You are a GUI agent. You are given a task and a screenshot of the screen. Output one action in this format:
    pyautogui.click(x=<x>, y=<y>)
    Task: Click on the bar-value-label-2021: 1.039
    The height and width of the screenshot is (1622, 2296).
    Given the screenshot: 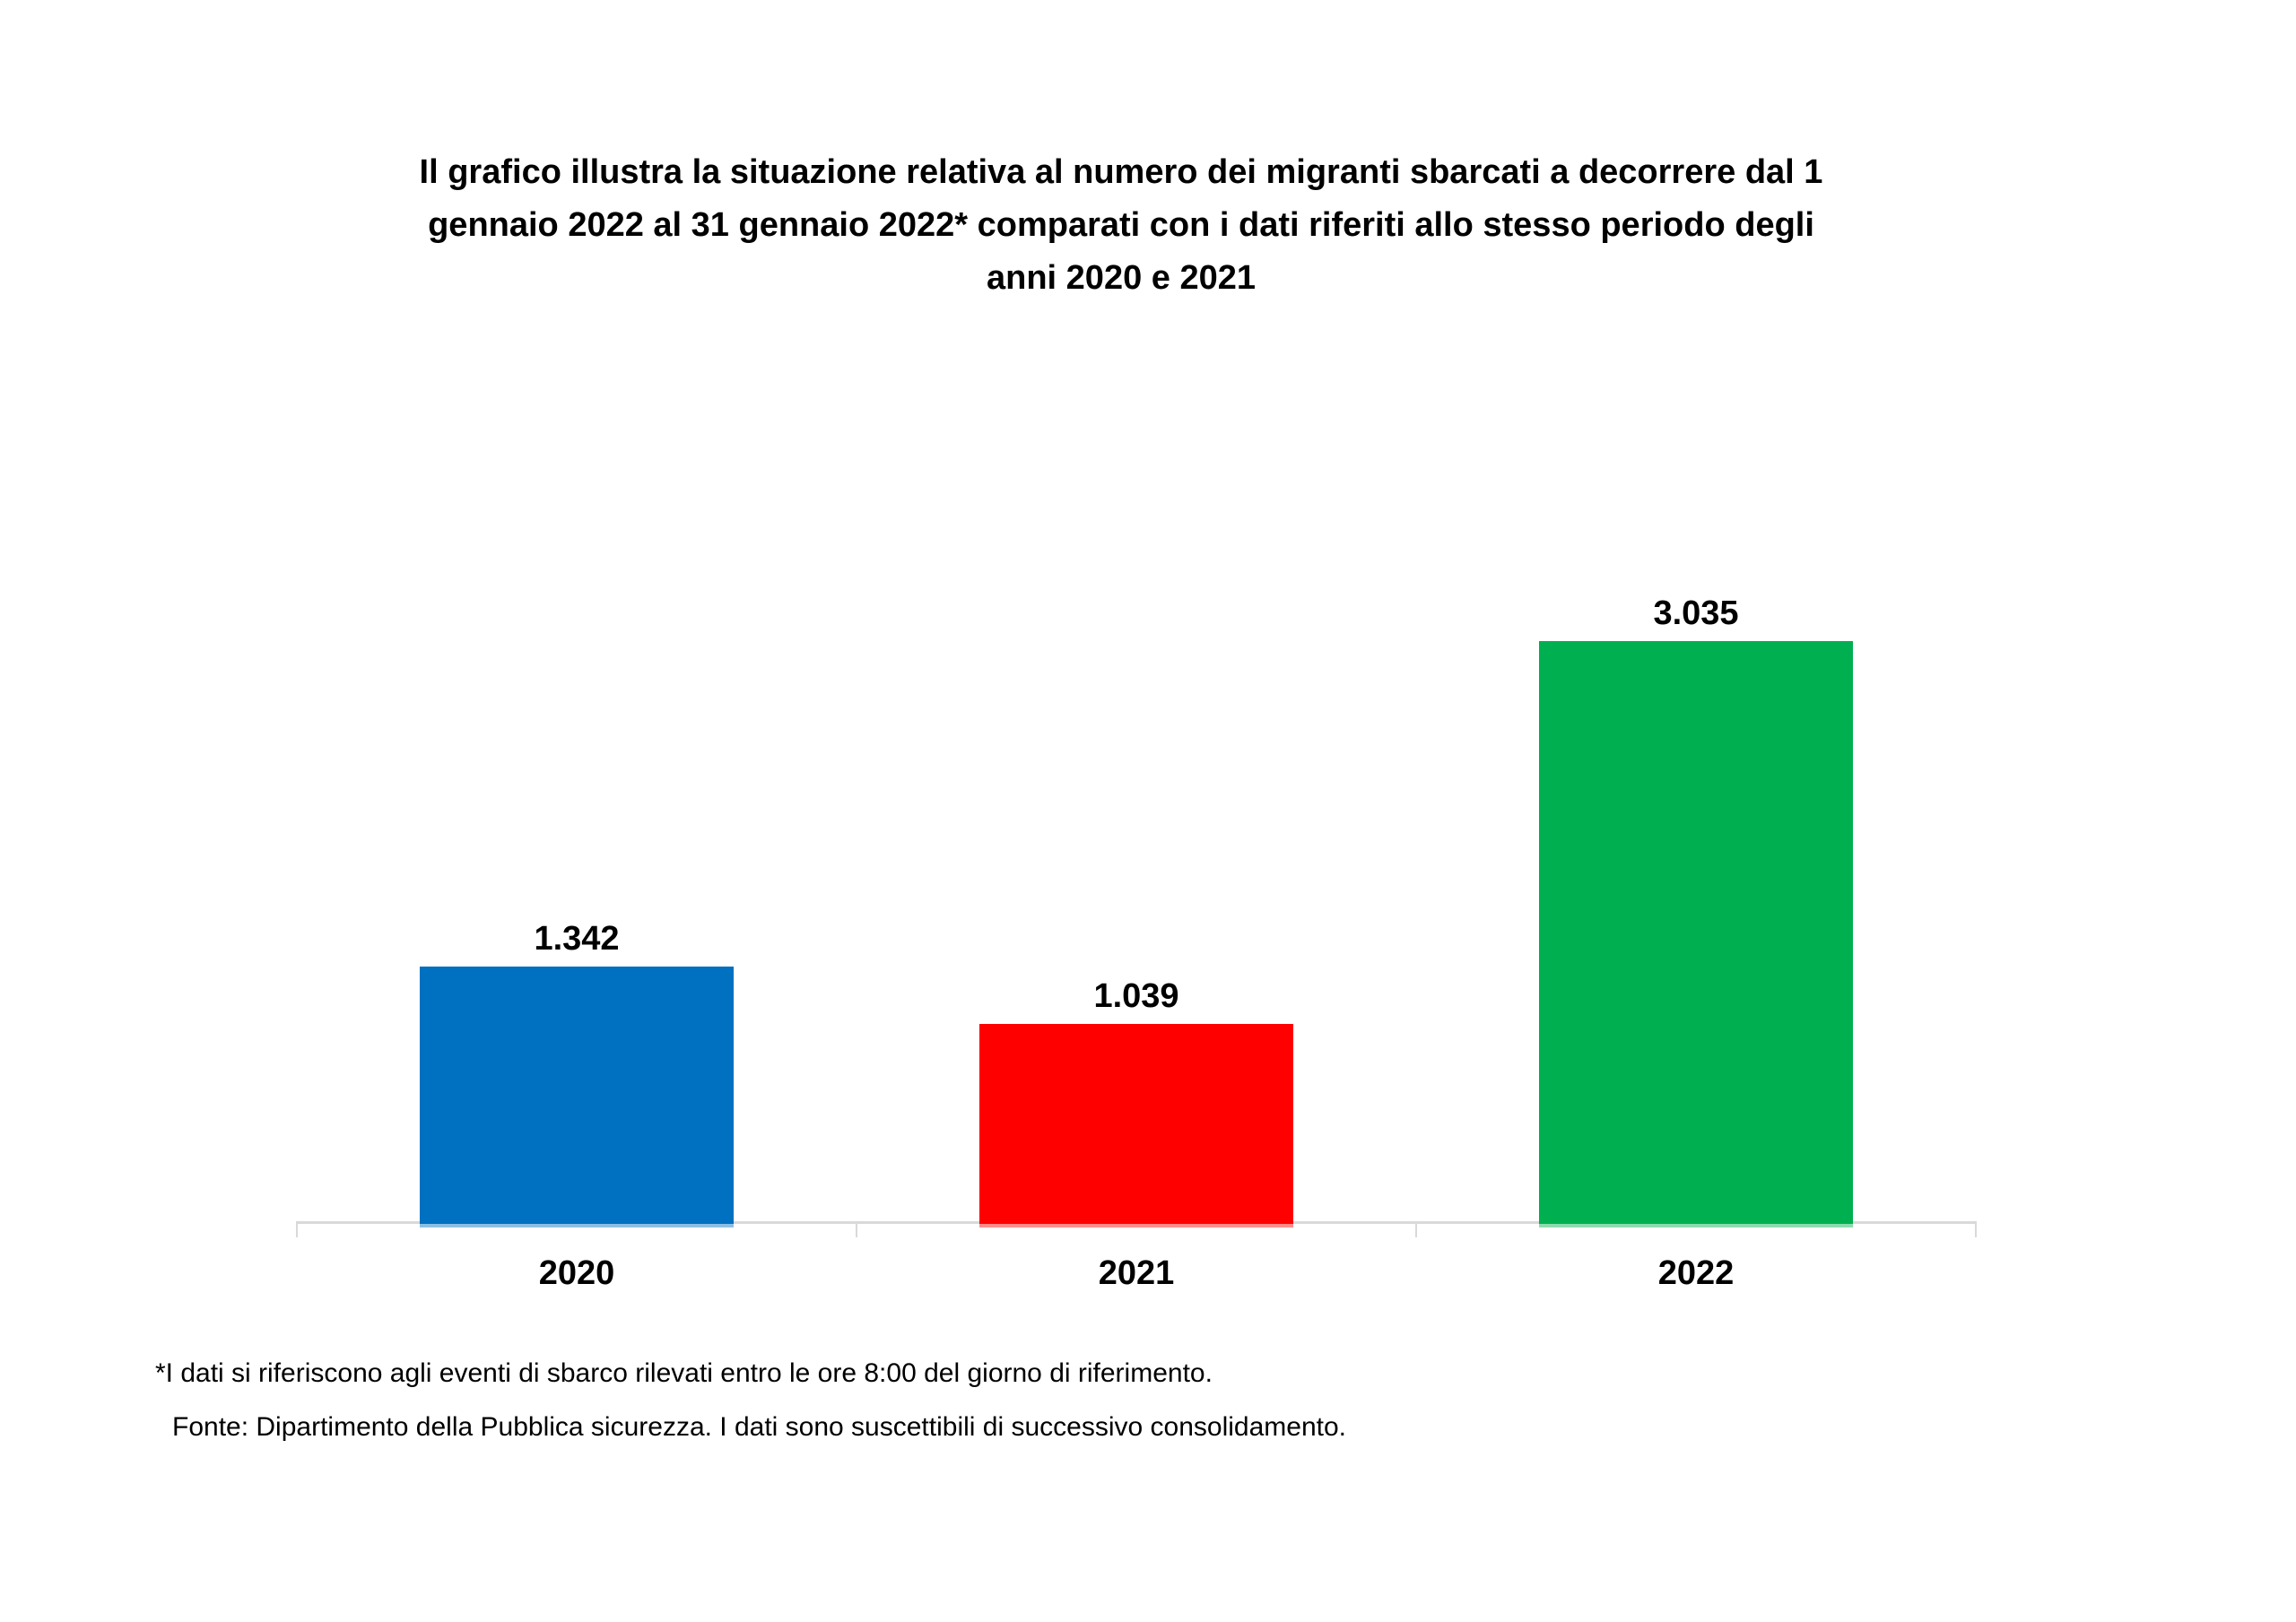 What is the action you would take?
    pyautogui.click(x=1136, y=996)
    